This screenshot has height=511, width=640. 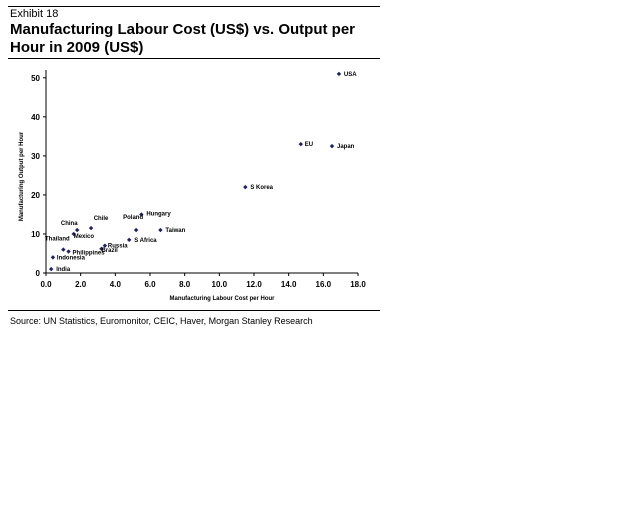 I want to click on point-label-hungary: Hungary, so click(x=158, y=214).